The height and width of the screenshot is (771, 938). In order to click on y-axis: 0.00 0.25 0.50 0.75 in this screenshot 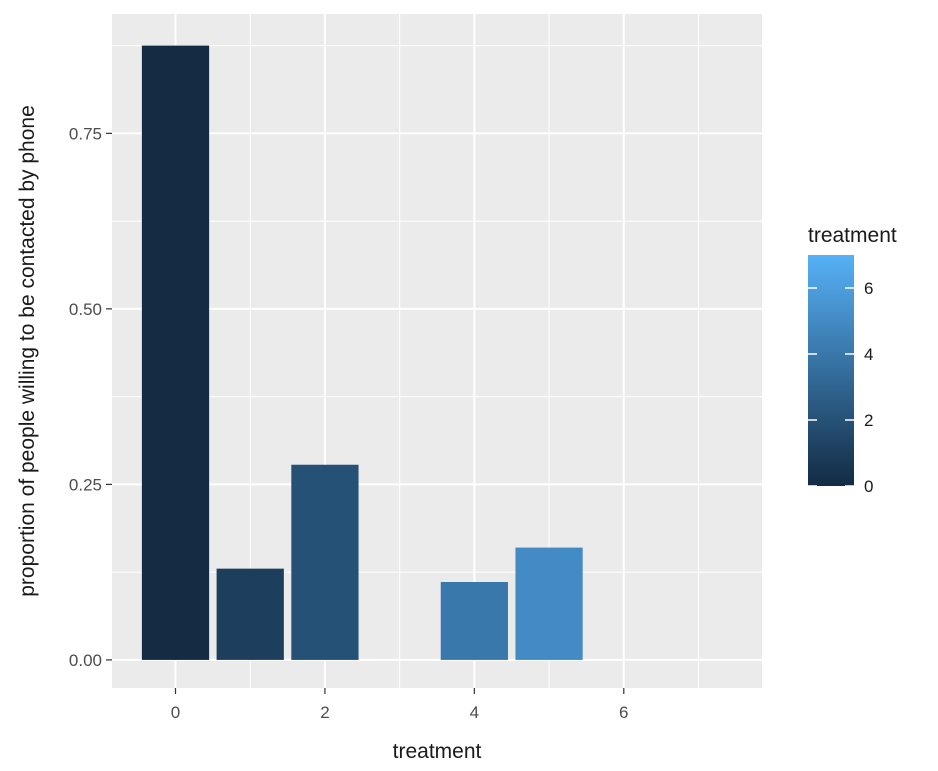, I will do `click(90, 397)`.